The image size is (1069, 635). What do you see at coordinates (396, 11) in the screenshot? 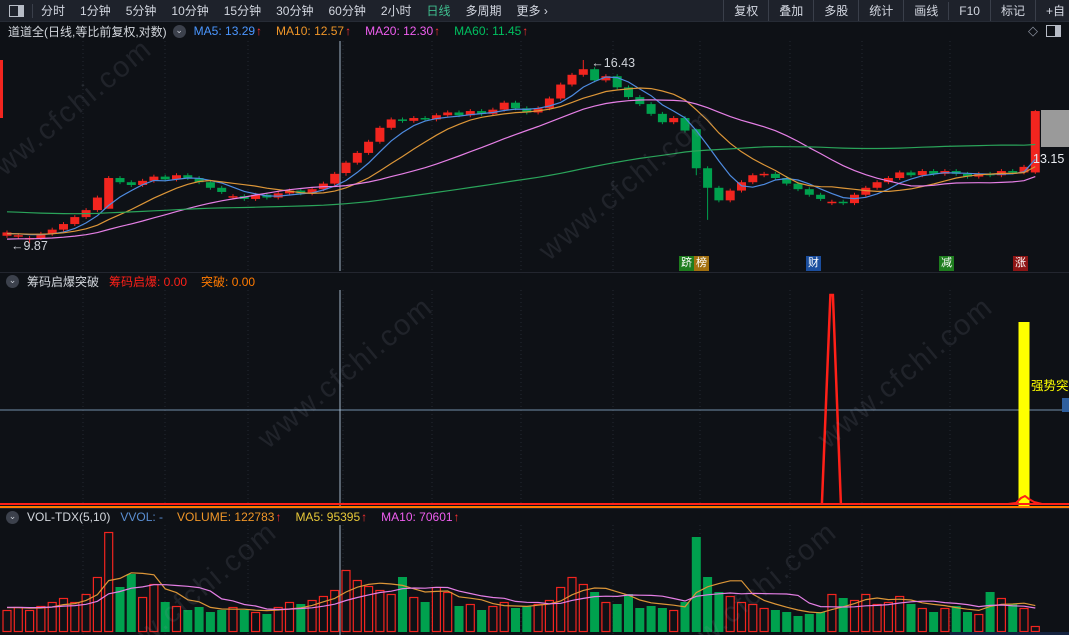
I see `period-tab: 2小时` at bounding box center [396, 11].